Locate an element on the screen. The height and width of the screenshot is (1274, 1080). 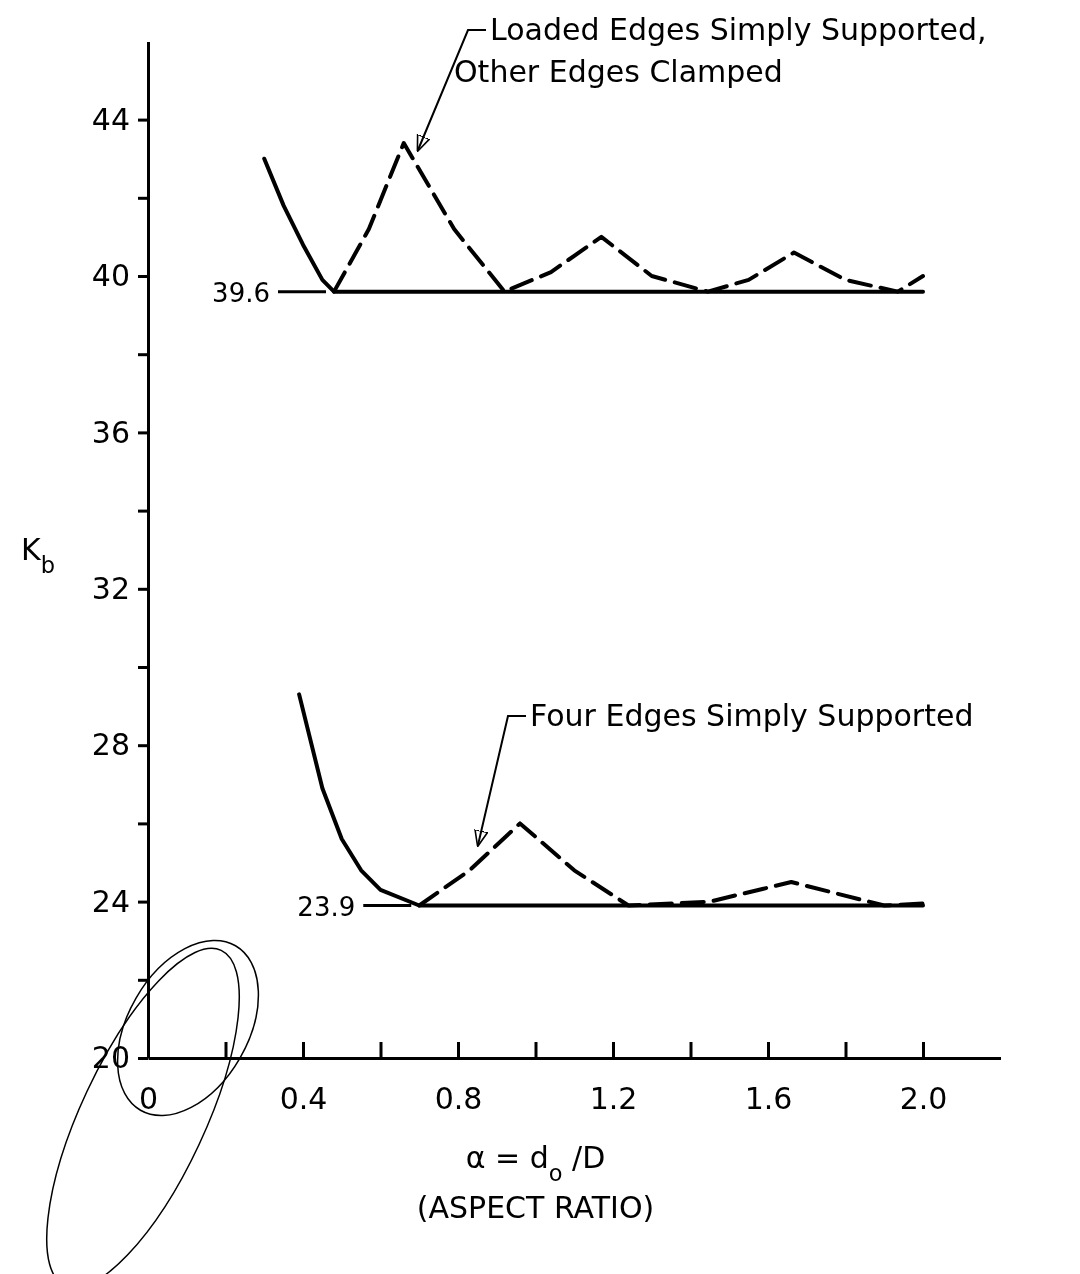
x-tick-label: 1.2 is located at coordinates (613, 1099).